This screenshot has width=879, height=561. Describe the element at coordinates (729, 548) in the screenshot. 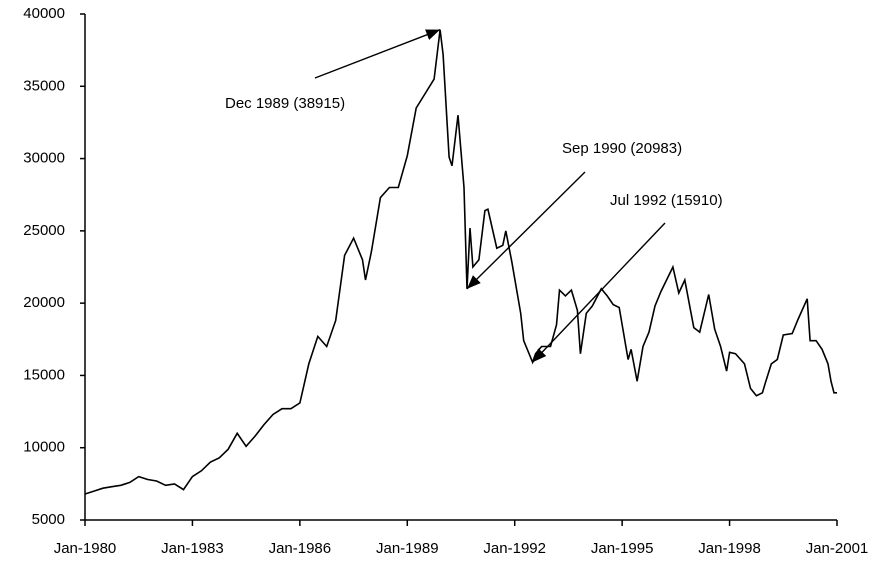

I see `x-tick-label: Jan-1998` at that location.